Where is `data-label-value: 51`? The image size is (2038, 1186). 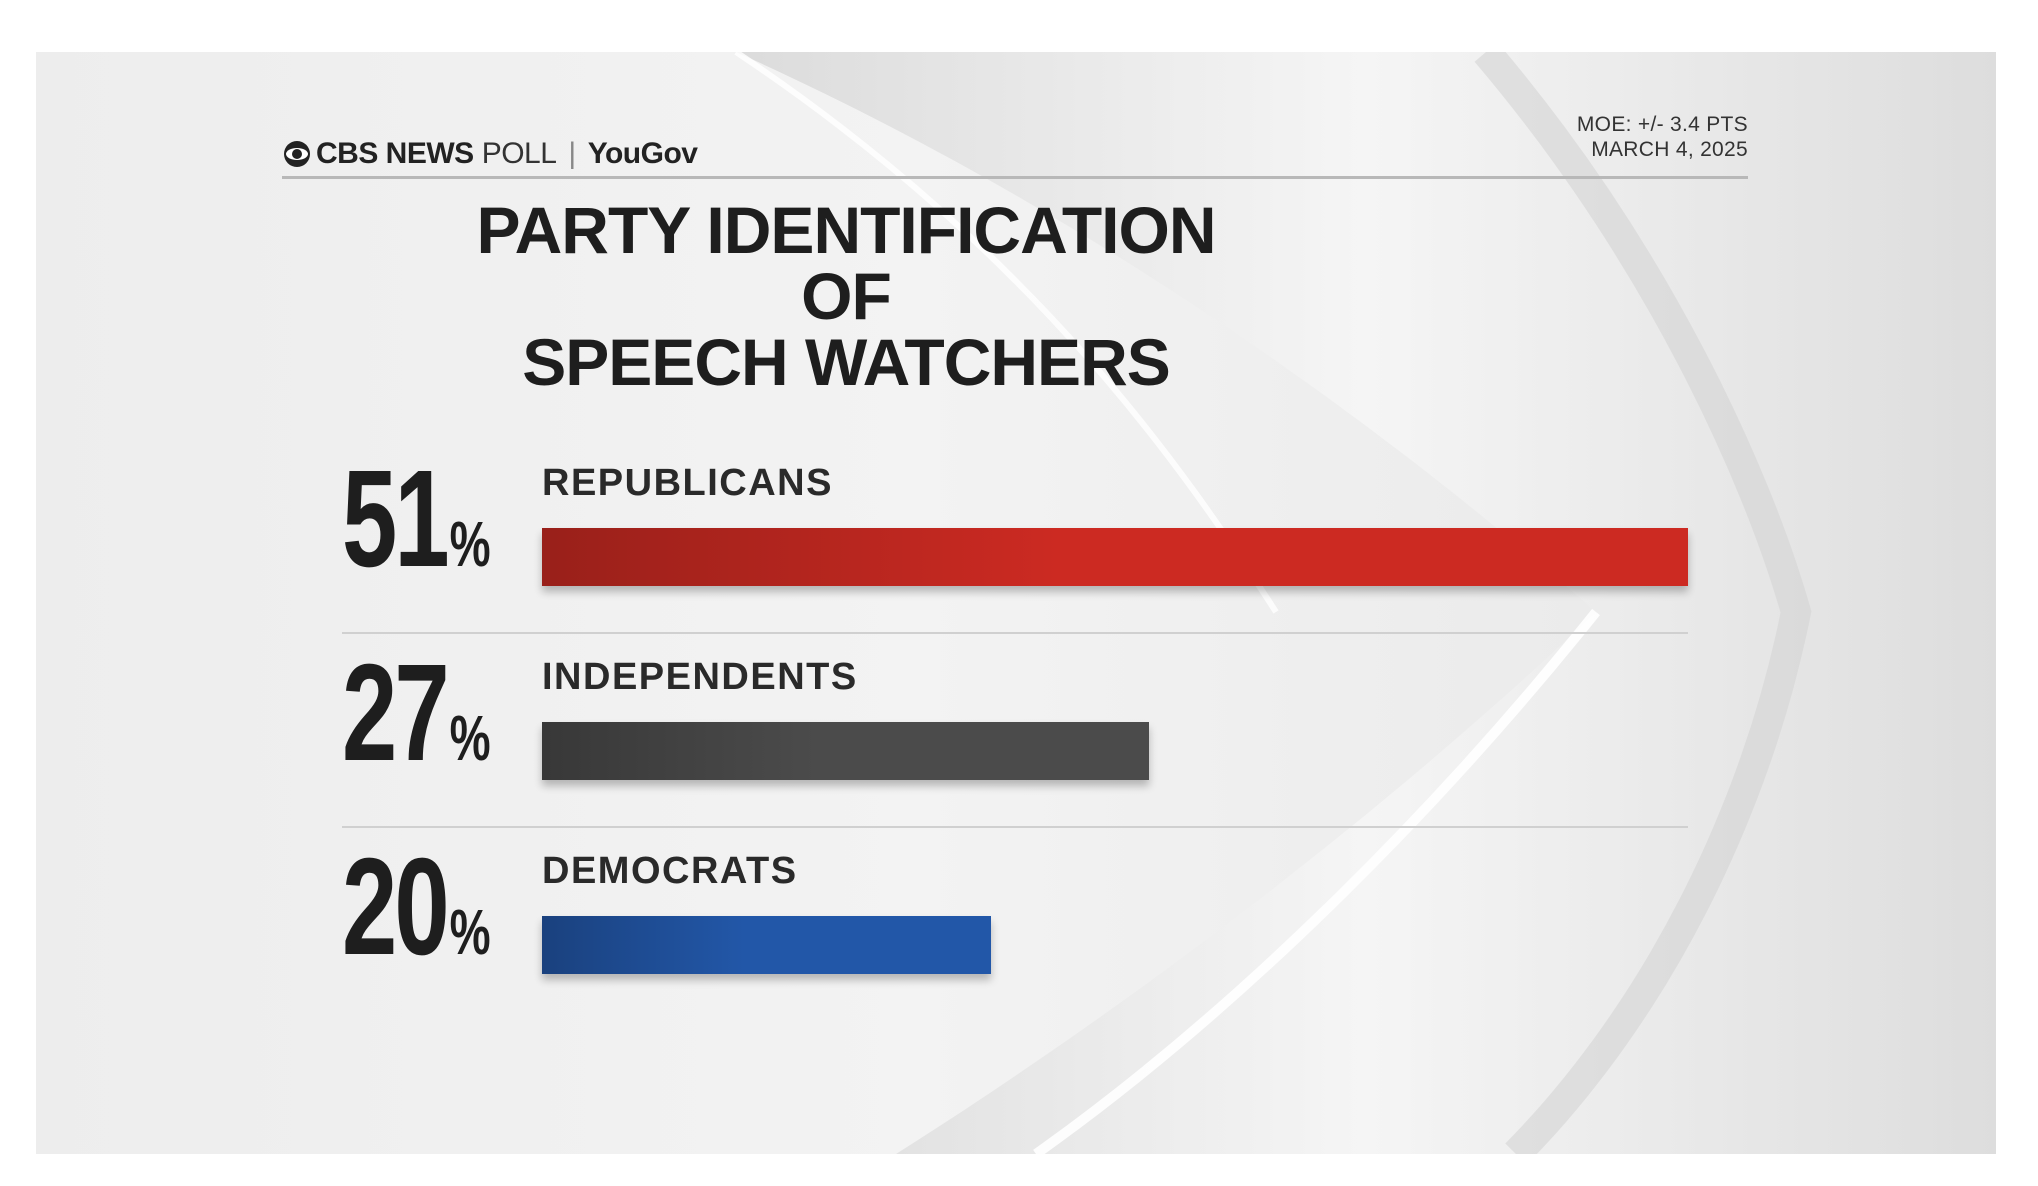 data-label-value: 51 is located at coordinates (396, 519).